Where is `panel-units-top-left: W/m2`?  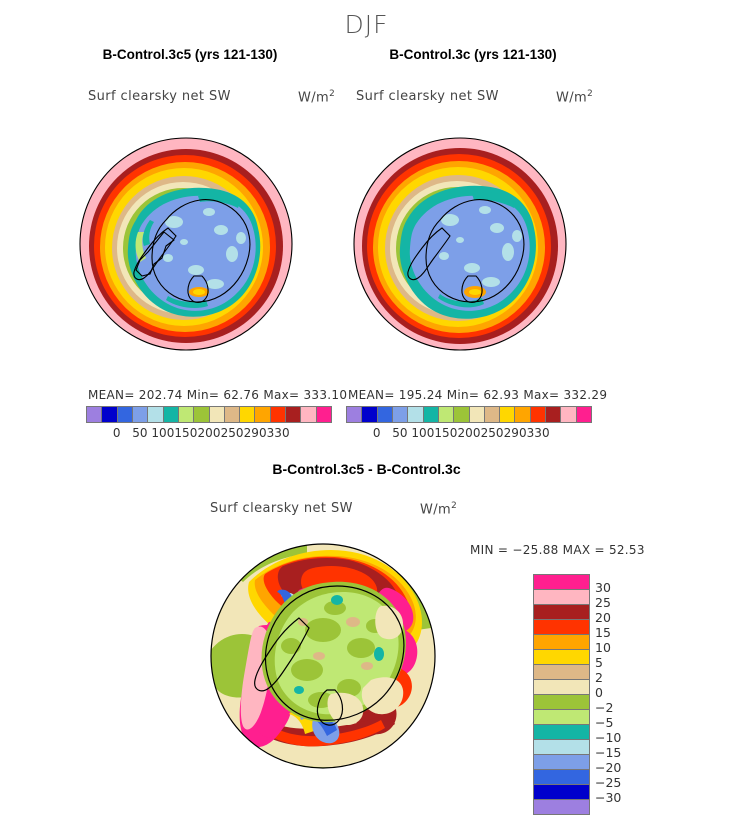
panel-units-top-left: W/m2 is located at coordinates (316, 97).